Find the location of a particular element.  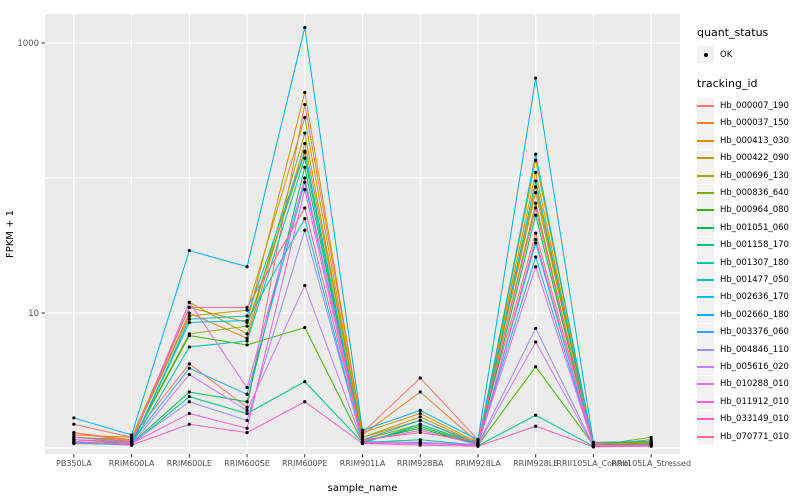

legend-item: Hb_000007_190 is located at coordinates (748, 106).